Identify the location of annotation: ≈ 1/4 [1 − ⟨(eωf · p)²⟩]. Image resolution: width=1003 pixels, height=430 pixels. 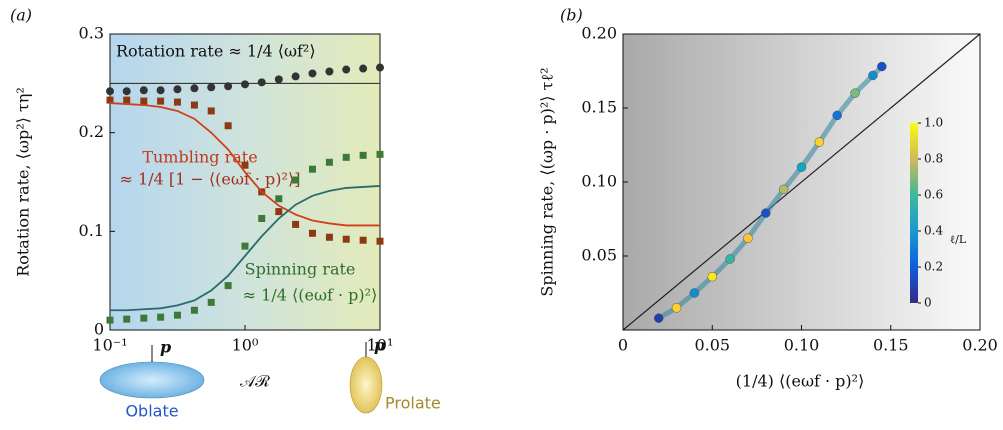
(210, 179).